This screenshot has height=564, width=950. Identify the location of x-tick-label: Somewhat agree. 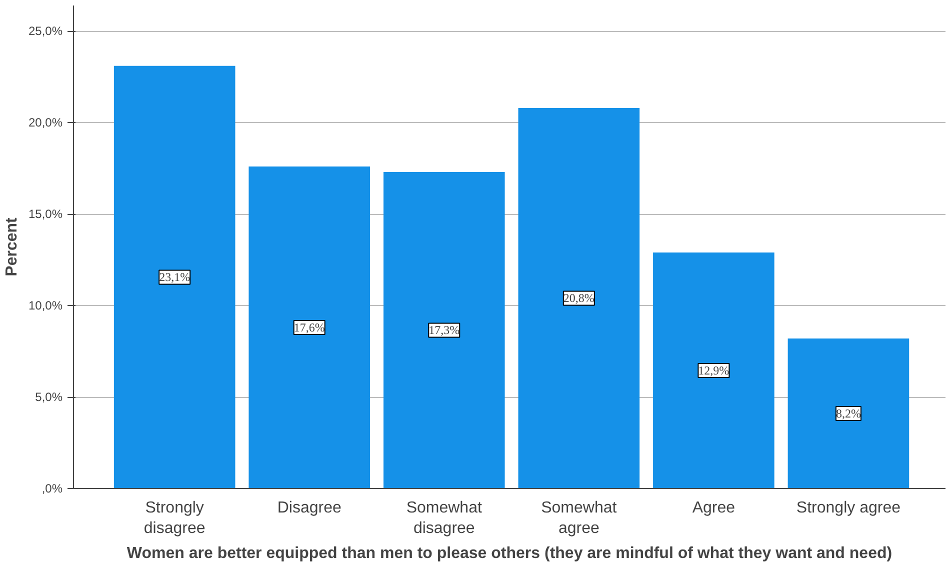
(579, 518).